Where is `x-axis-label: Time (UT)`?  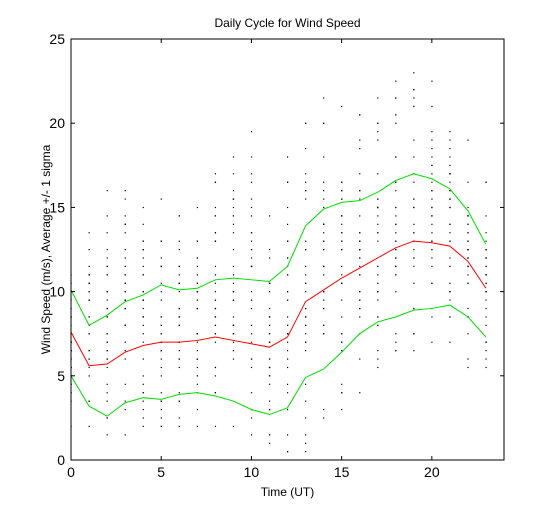 x-axis-label: Time (UT) is located at coordinates (288, 492).